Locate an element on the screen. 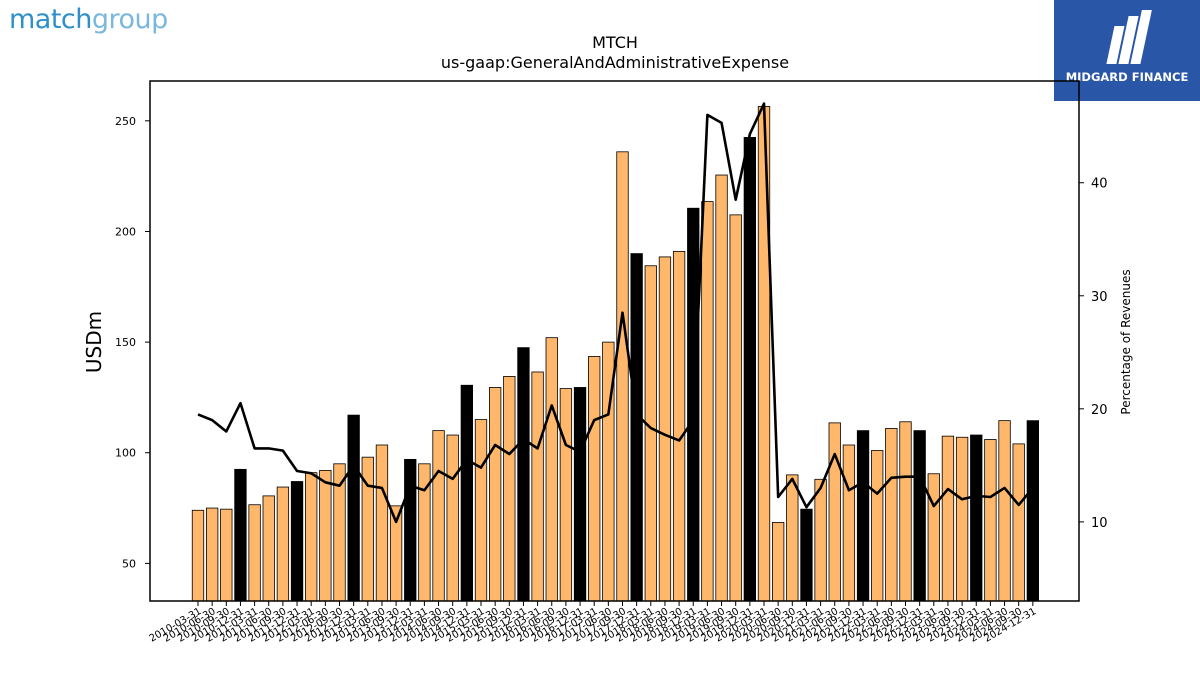  y2-tick-label: 20 is located at coordinates (1099, 410).